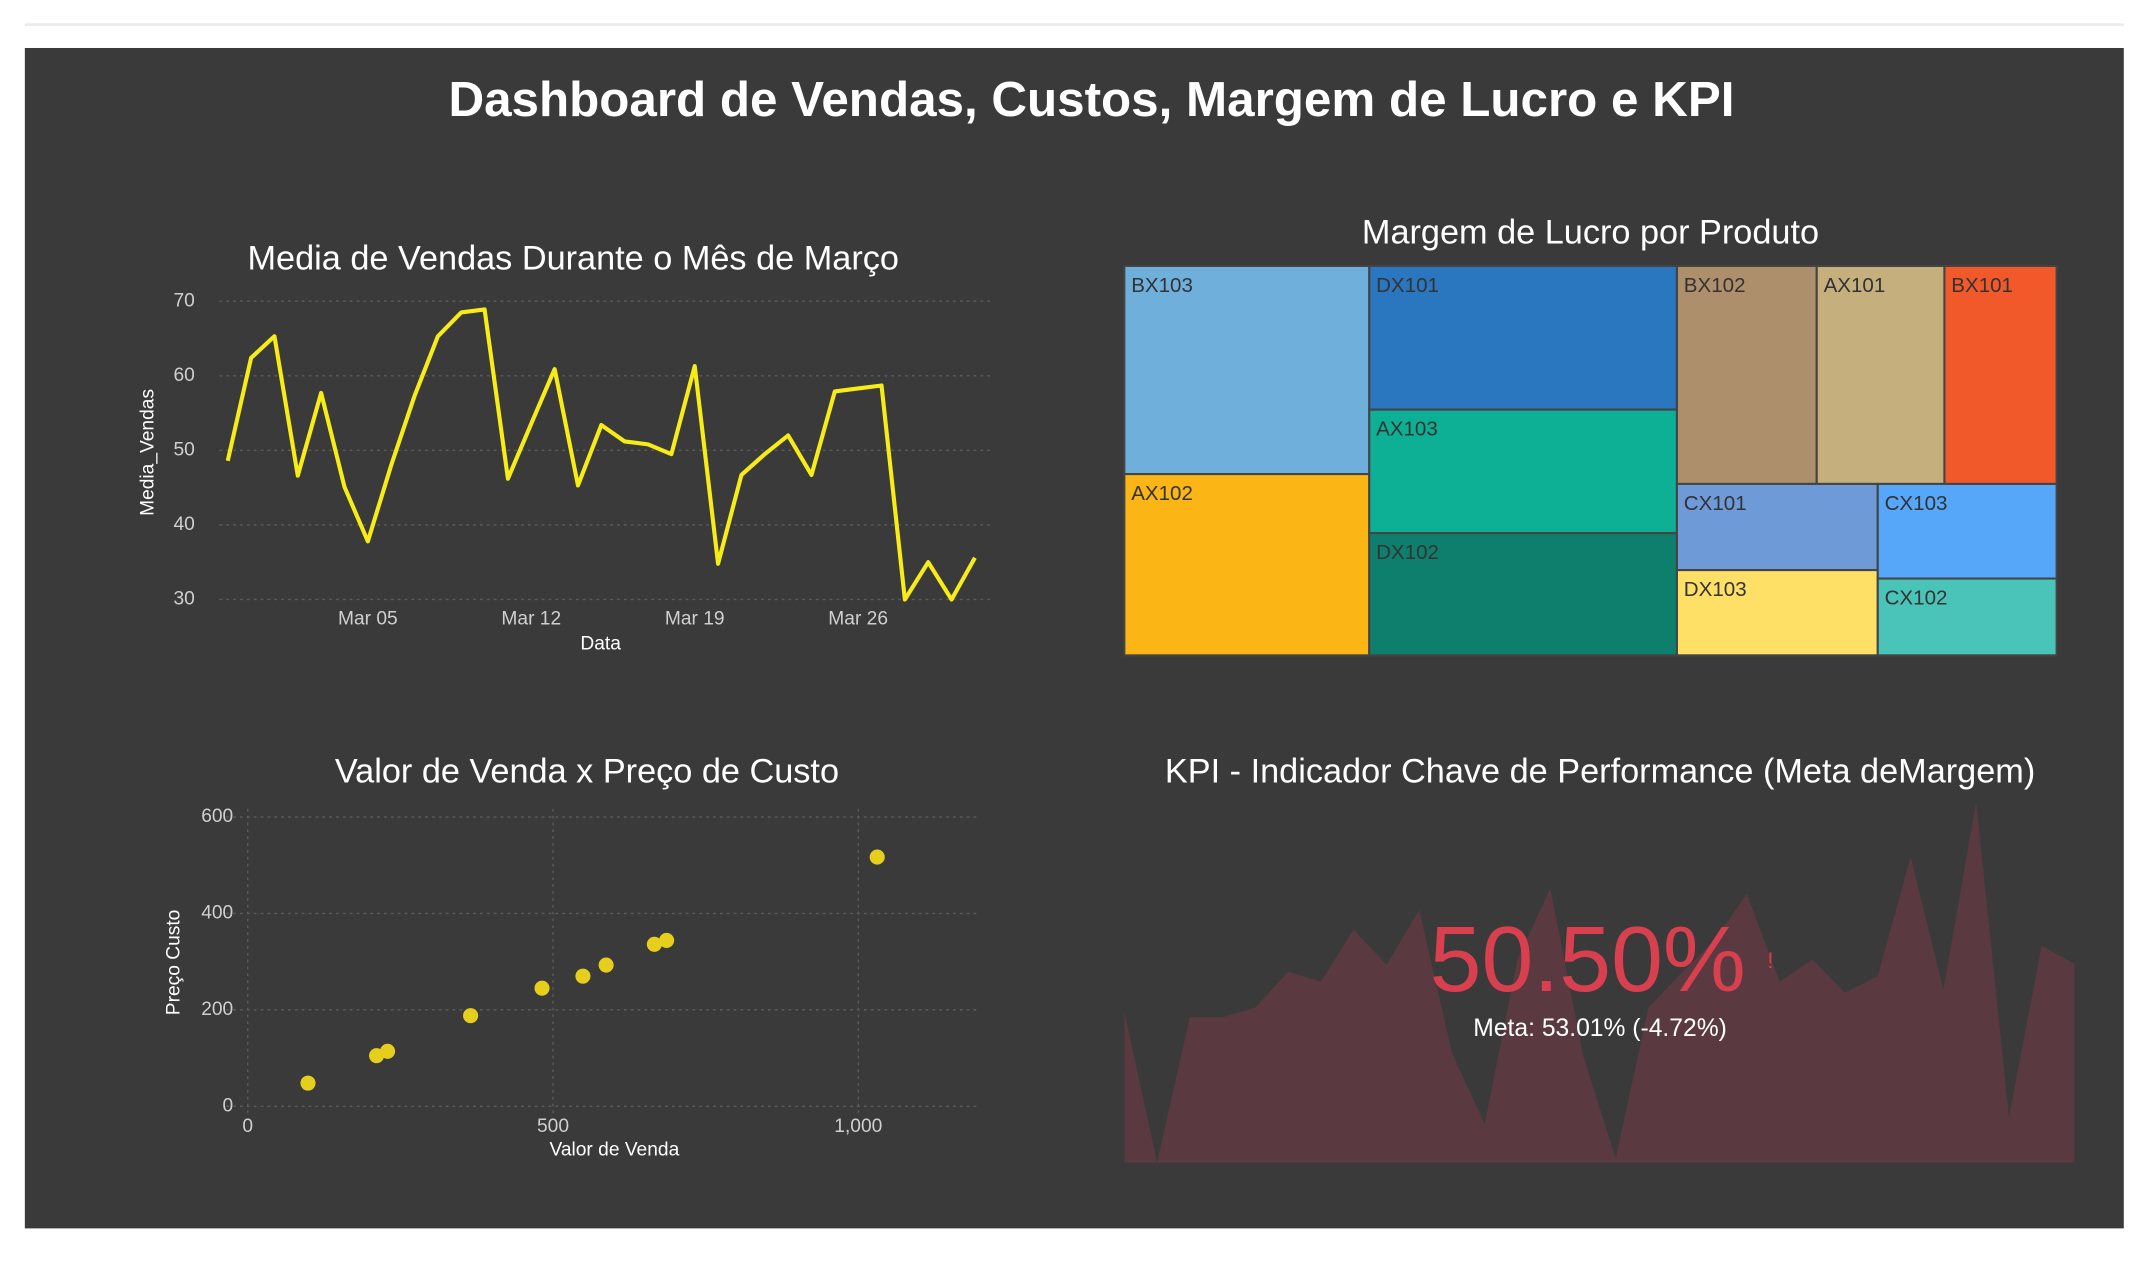 The height and width of the screenshot is (1275, 2150). Describe the element at coordinates (217, 816) in the screenshot. I see `y-tick-label: 600` at that location.